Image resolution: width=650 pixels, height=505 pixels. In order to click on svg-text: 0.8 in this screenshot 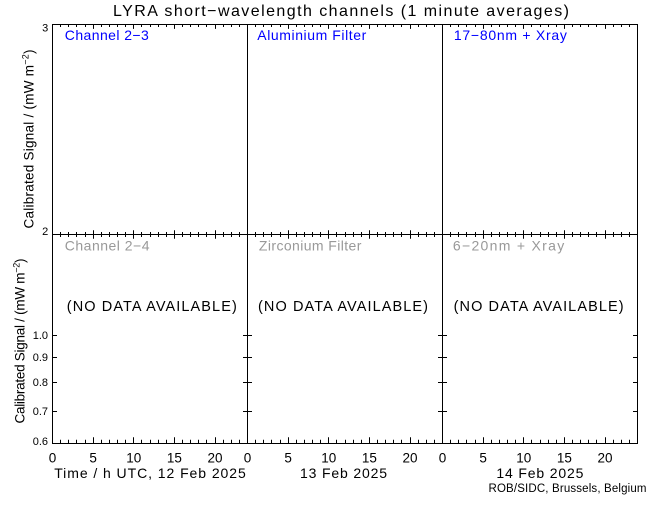, I will do `click(40, 383)`.